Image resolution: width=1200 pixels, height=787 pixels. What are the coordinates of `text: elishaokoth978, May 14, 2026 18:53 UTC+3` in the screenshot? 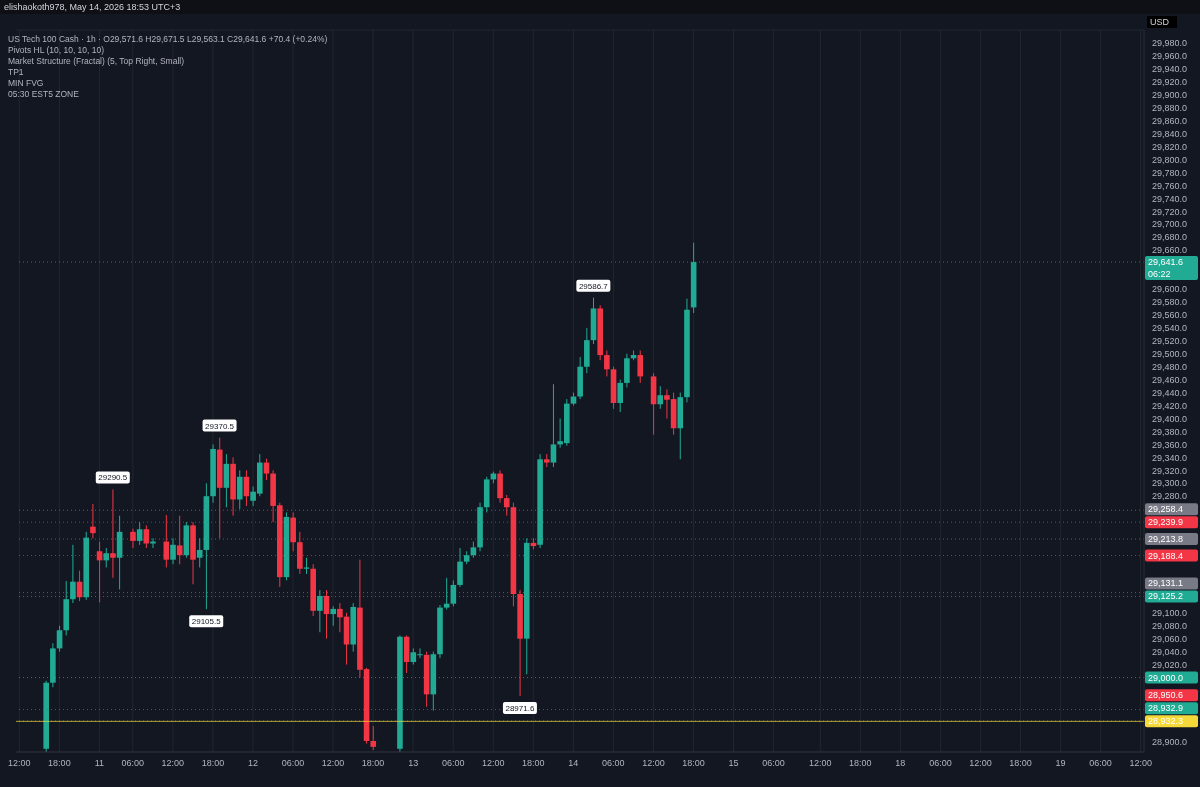 It's located at (600, 7).